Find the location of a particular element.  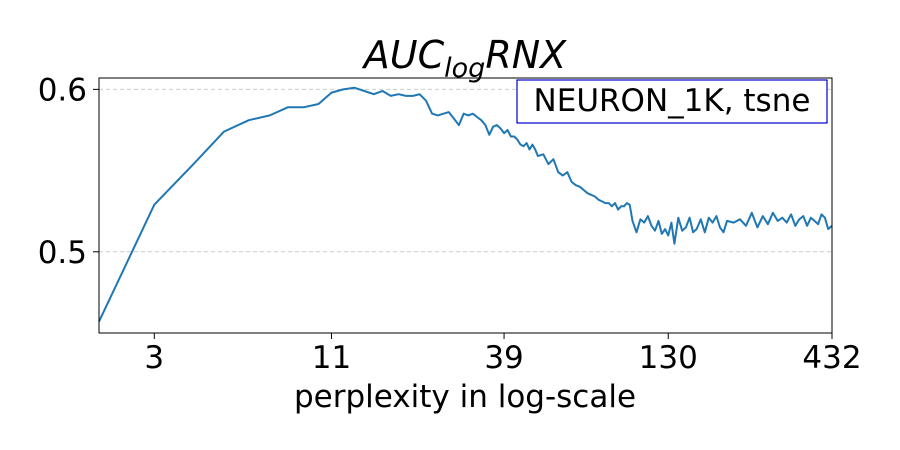

y-ticks: 0.5 0.6 is located at coordinates (68, 171).